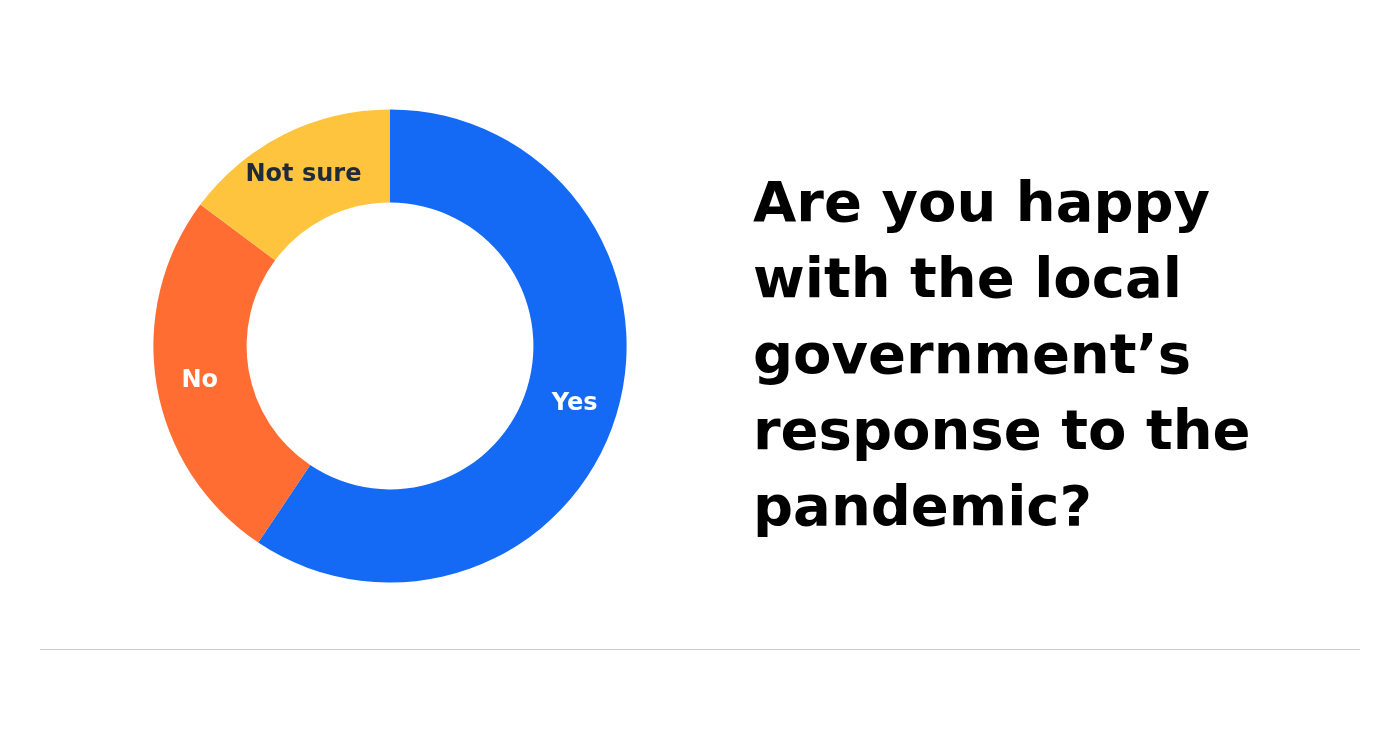 This screenshot has height=733, width=1400. What do you see at coordinates (200, 378) in the screenshot?
I see `slice-label: No` at bounding box center [200, 378].